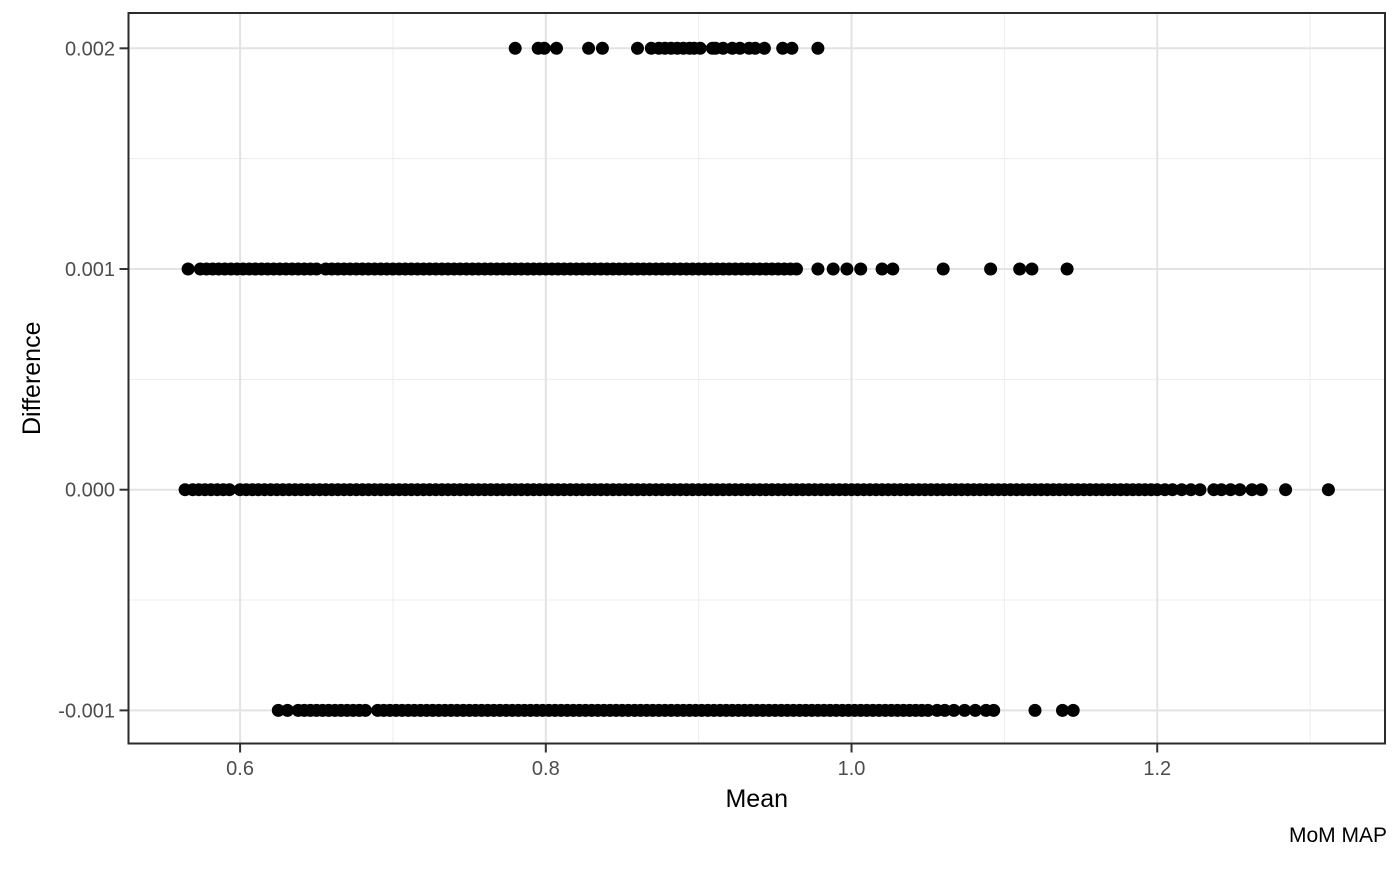 The width and height of the screenshot is (1400, 870). I want to click on x-axis-tick-labels: 0.6 0.8 1.0 1.2, so click(698, 769).